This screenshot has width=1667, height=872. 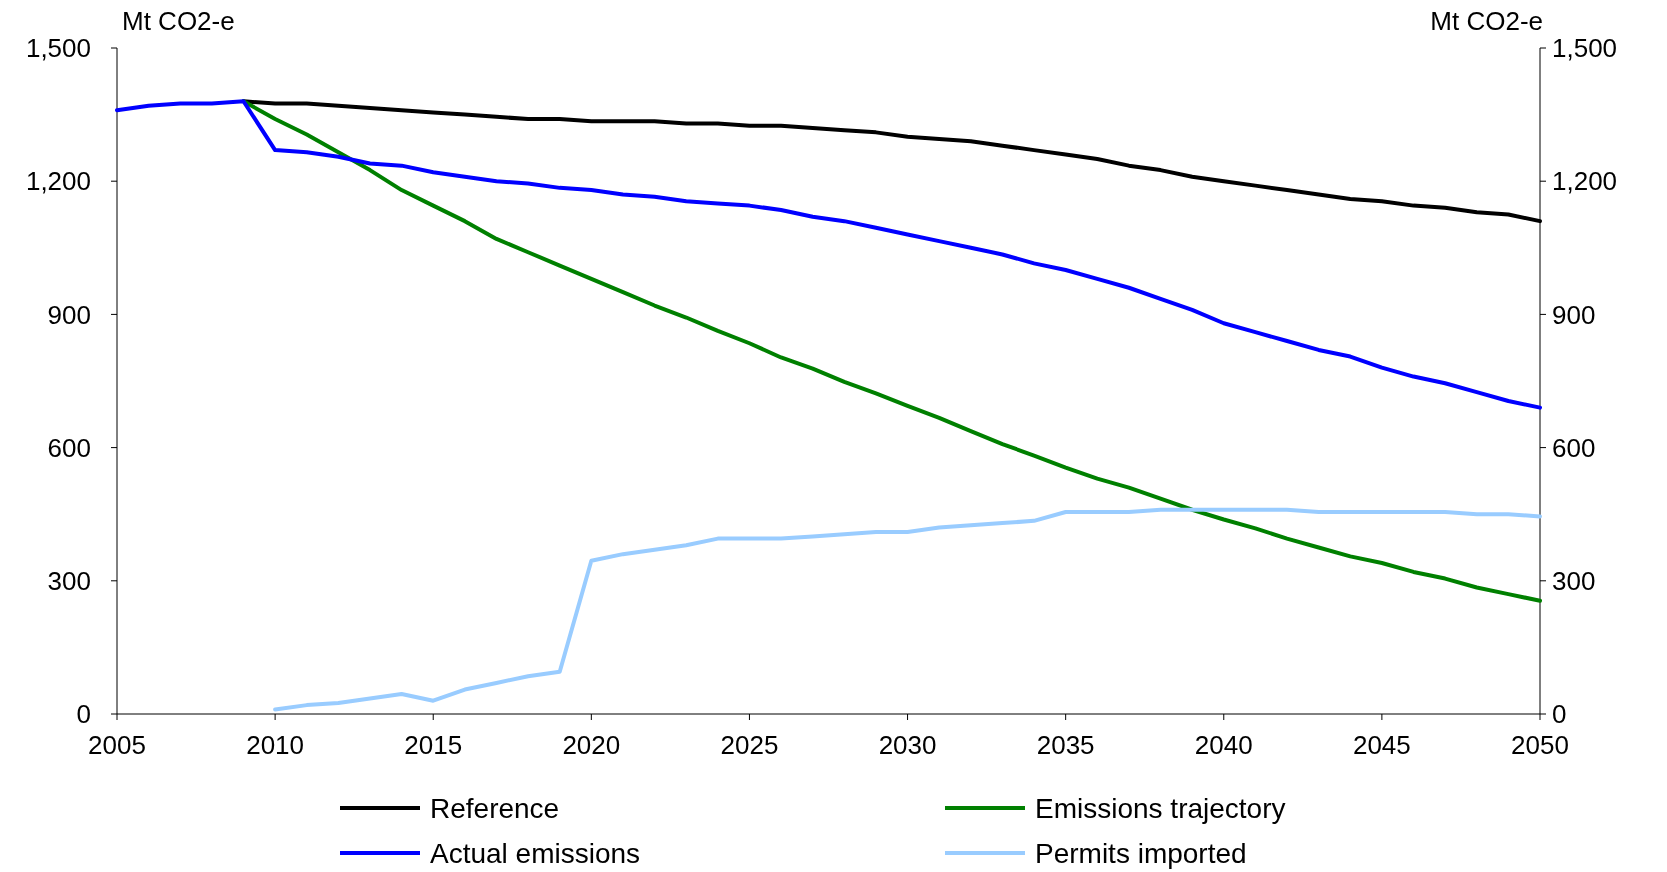 What do you see at coordinates (178, 21) in the screenshot?
I see `y-axis-title: Mt CO2-e` at bounding box center [178, 21].